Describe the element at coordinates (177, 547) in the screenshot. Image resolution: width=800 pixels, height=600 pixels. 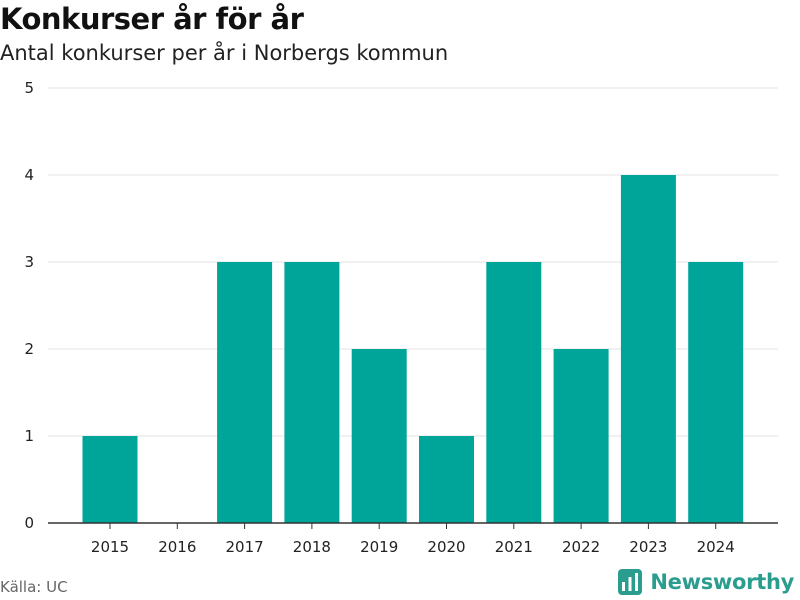
I see `x-tick-label: 2016` at that location.